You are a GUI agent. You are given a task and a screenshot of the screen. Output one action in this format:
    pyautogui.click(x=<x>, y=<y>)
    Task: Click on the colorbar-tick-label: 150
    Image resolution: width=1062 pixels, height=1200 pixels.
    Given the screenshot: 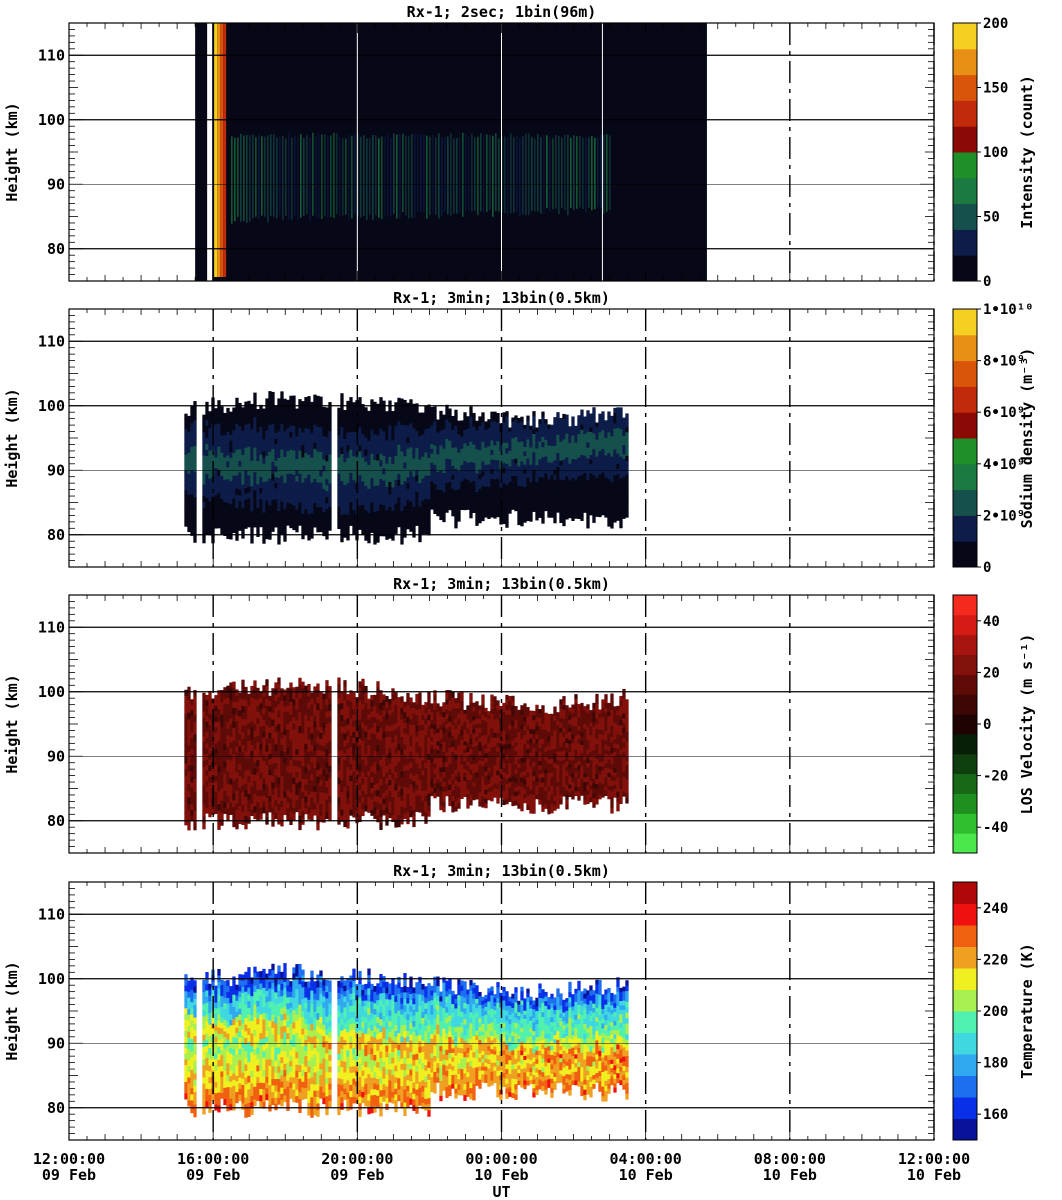 What is the action you would take?
    pyautogui.click(x=995, y=89)
    